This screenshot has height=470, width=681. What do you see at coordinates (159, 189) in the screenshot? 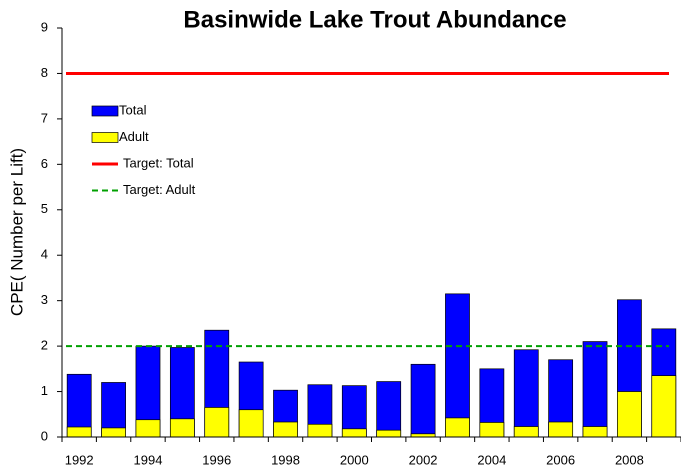
I see `legend-label: Target: Adult` at bounding box center [159, 189].